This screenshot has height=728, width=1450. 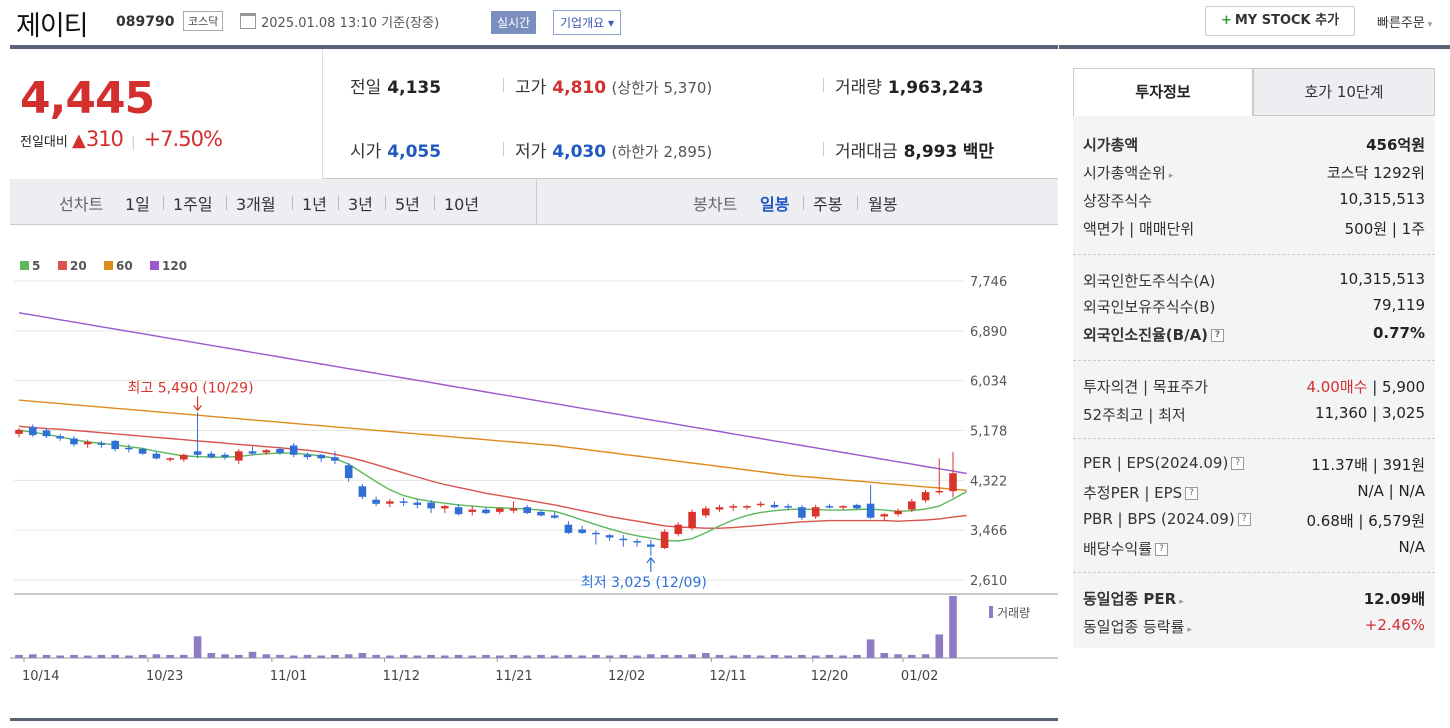 What do you see at coordinates (883, 204) in the screenshot?
I see `tab-monthly: 월봉` at bounding box center [883, 204].